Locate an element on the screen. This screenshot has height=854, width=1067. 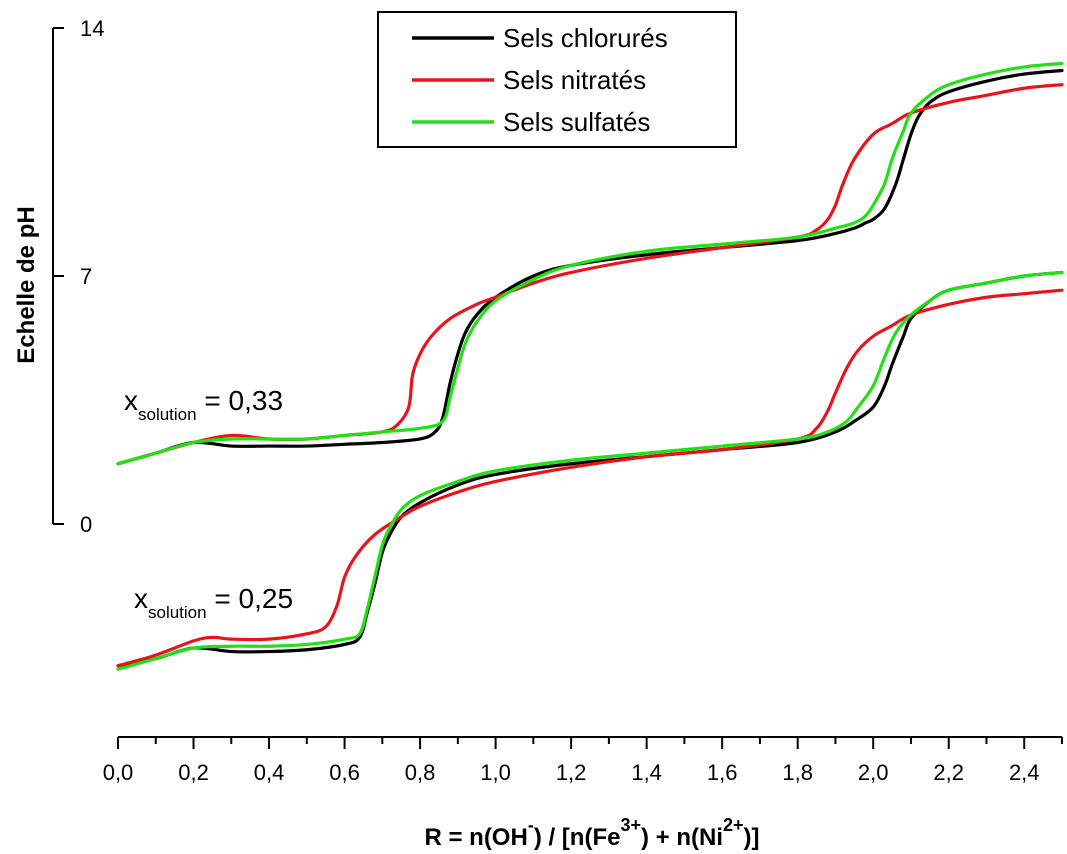
y-axis-title: Echelle de pH is located at coordinates (26, 284).